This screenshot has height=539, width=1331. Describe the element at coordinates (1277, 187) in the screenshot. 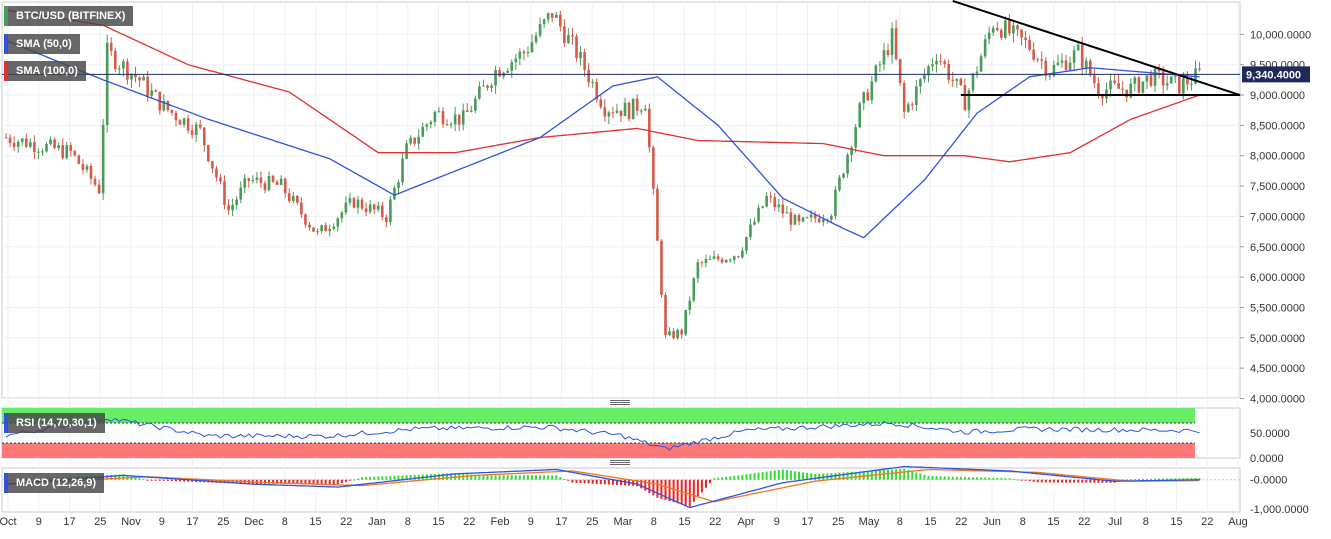

I see `y-tick-label: 7,500.0000` at that location.